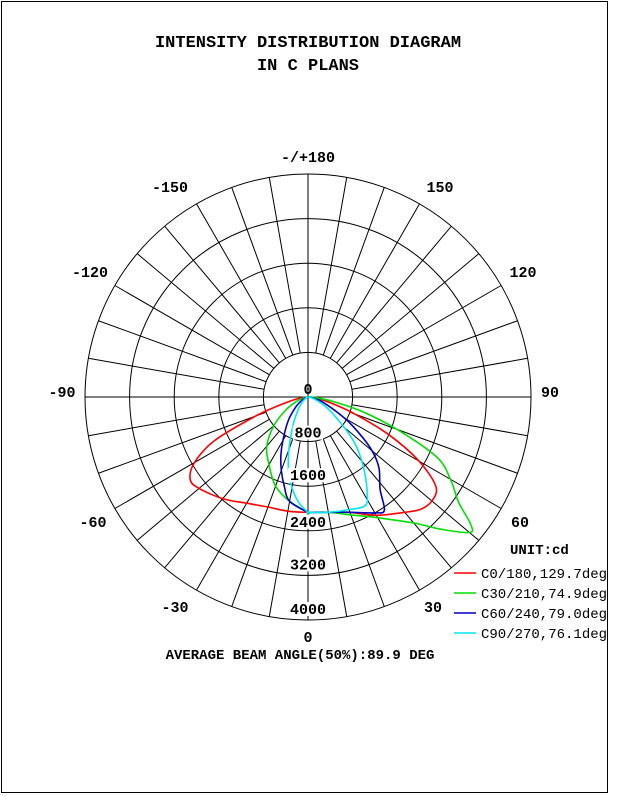 The height and width of the screenshot is (796, 631). I want to click on curves, so click(331, 465).